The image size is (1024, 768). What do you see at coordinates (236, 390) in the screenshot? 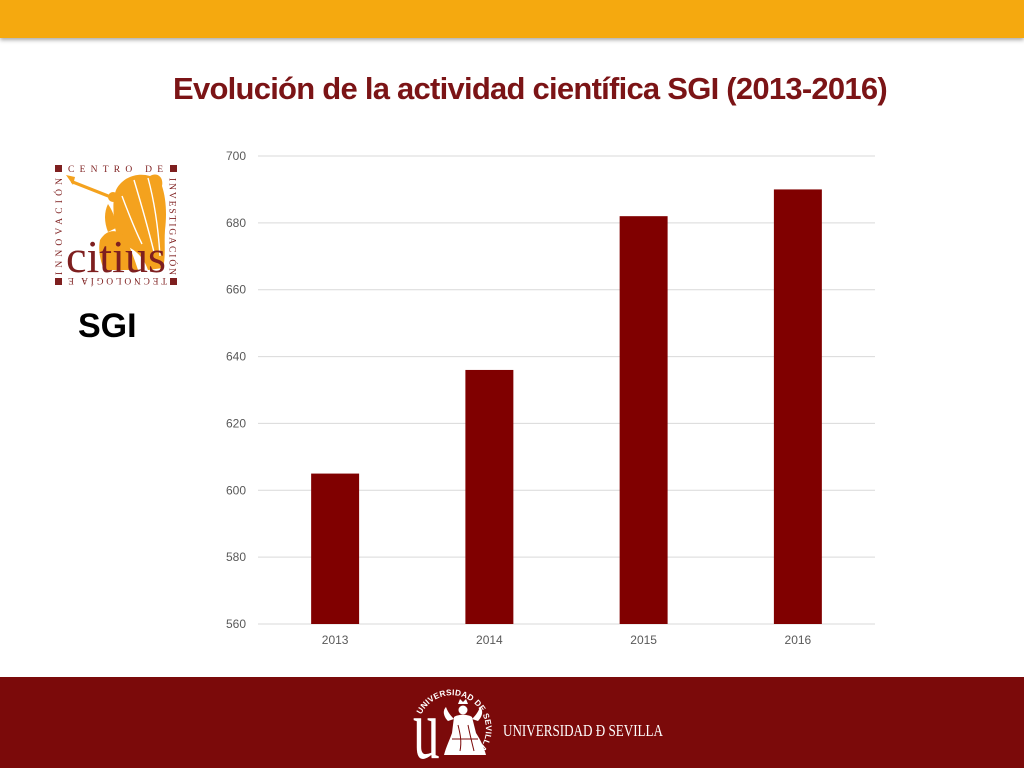
I see `y-axis-tick-labels: 560 580 600 620 640 660 680 700` at bounding box center [236, 390].